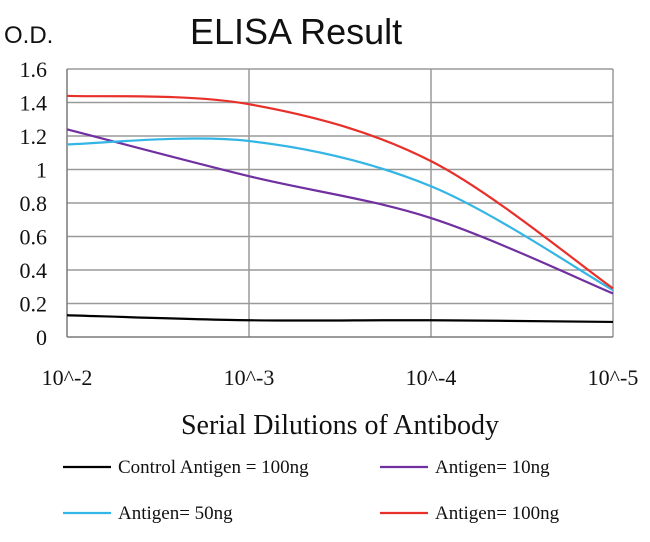 This screenshot has width=650, height=542. Describe the element at coordinates (34, 103) in the screenshot. I see `y-tick-label: 1.4` at that location.